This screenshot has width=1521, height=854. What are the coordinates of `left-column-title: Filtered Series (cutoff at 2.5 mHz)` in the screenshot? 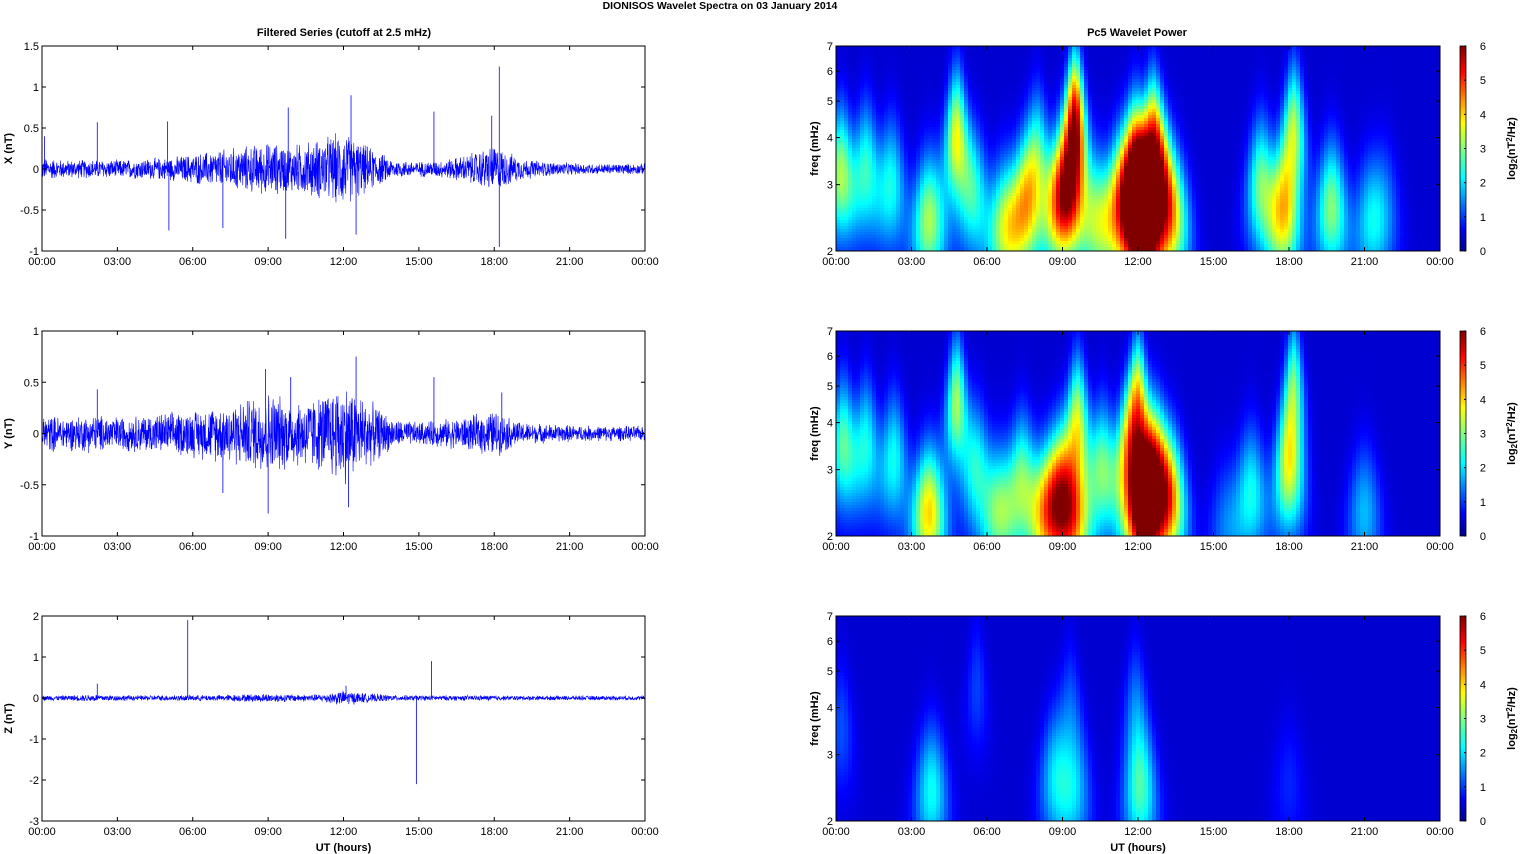 It's located at (344, 33).